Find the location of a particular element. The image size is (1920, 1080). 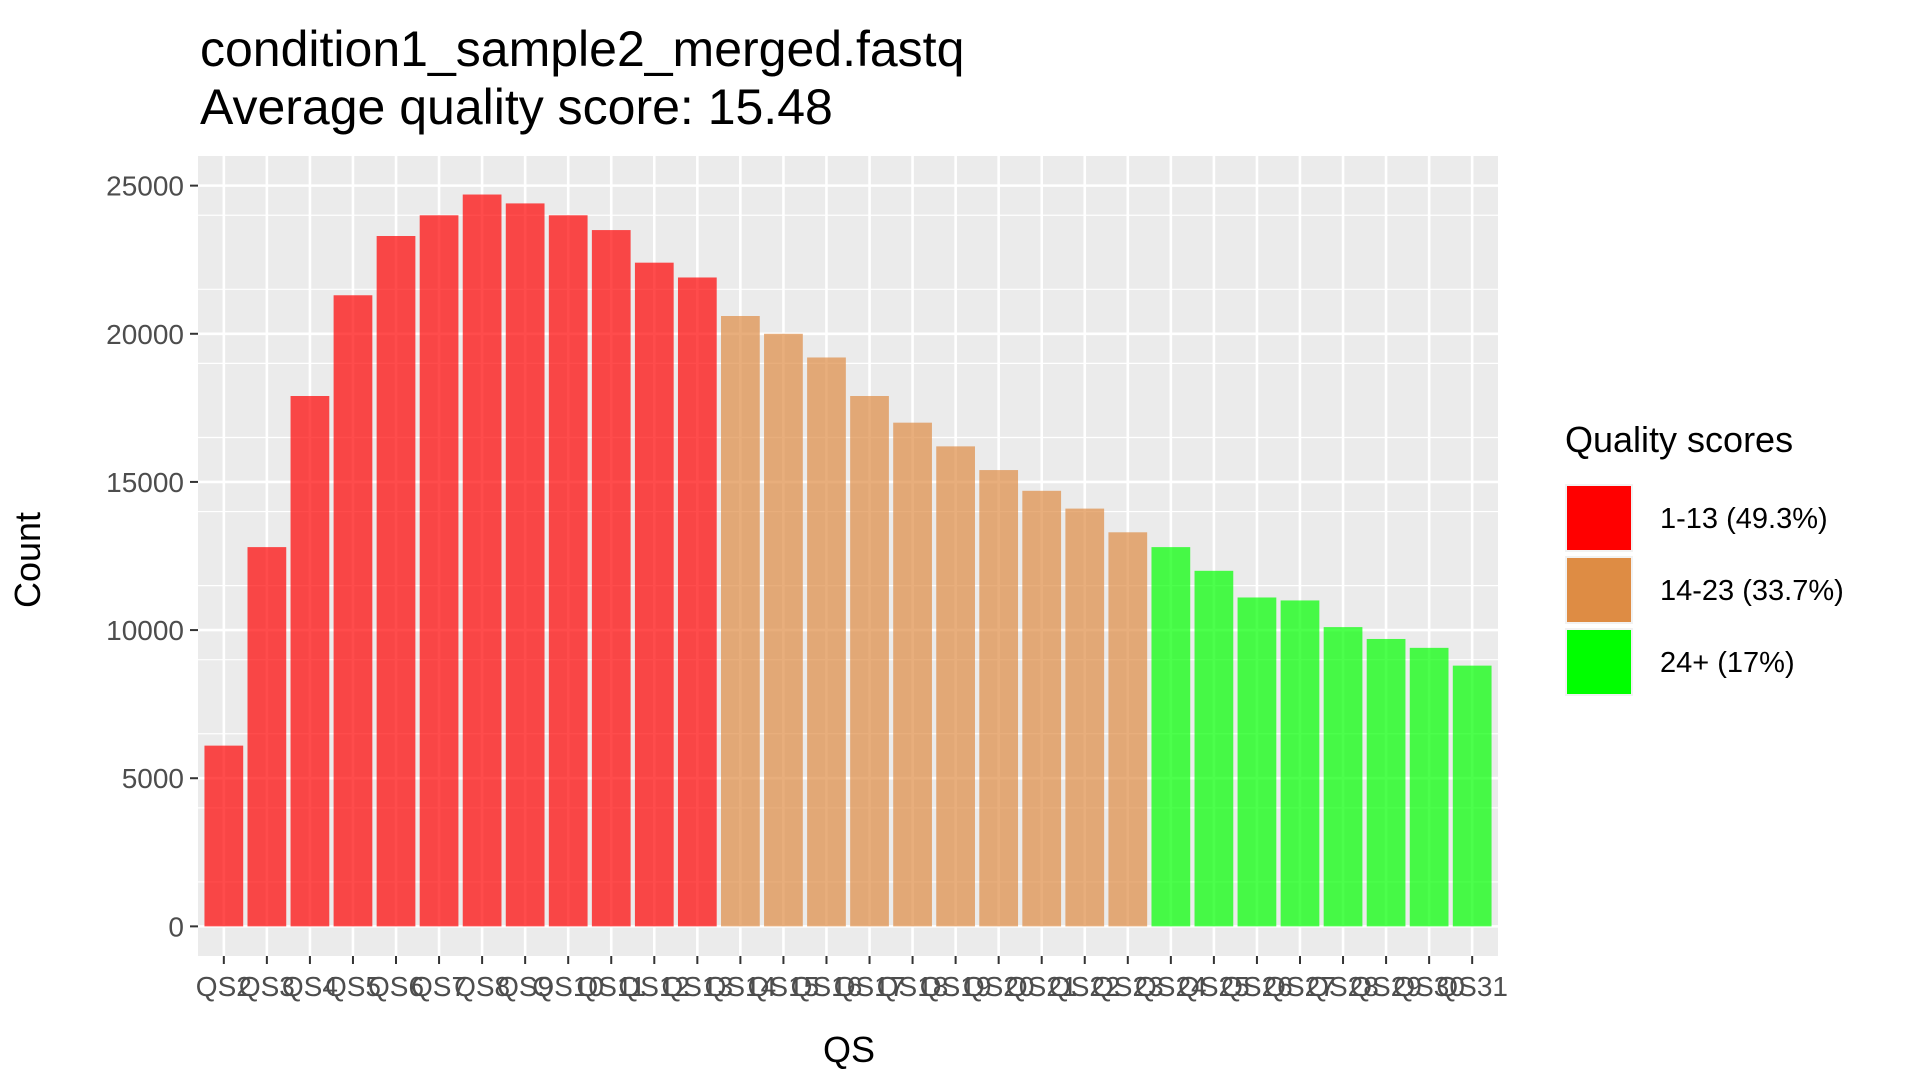

x-tick-label: QS5 is located at coordinates (353, 986).